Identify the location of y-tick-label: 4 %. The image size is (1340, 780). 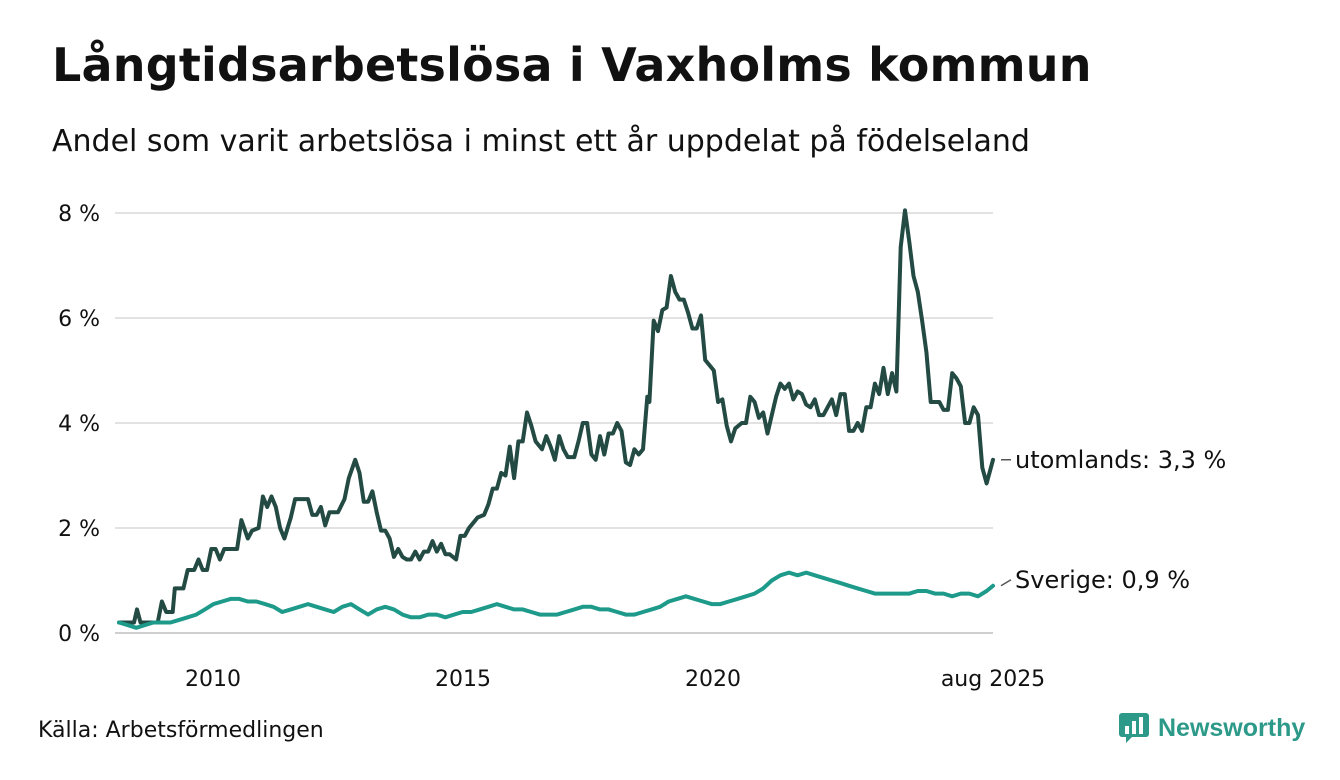
(79, 424).